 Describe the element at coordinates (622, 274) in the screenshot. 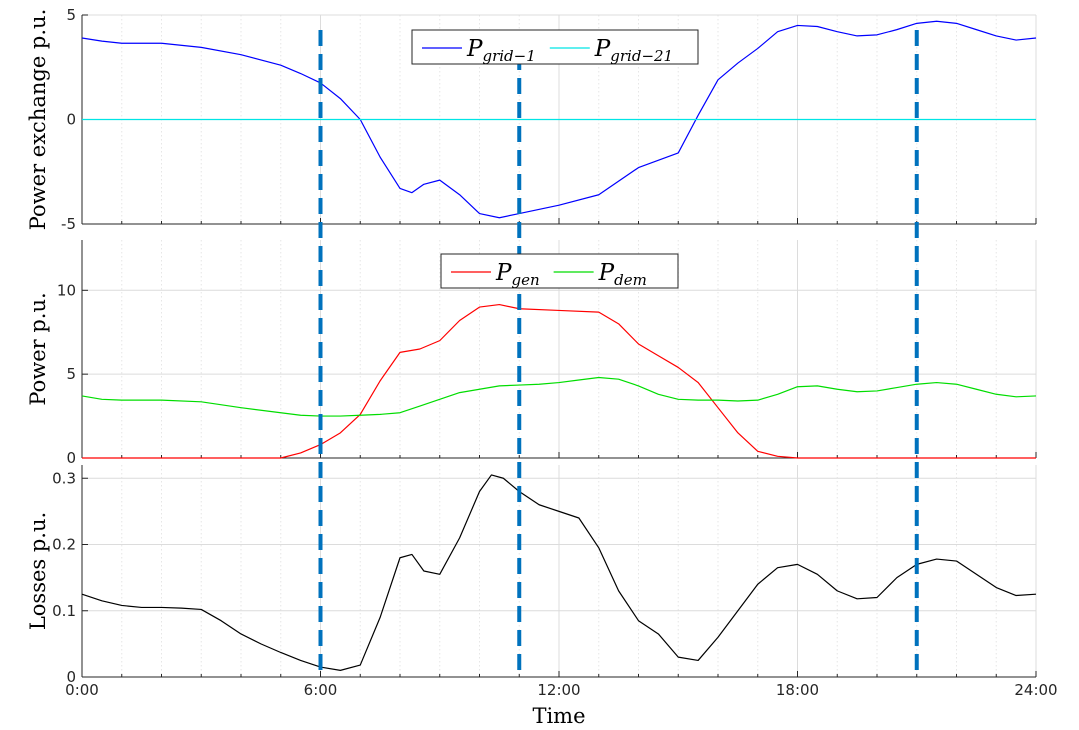

I see `legend-label-2: Pdem` at that location.